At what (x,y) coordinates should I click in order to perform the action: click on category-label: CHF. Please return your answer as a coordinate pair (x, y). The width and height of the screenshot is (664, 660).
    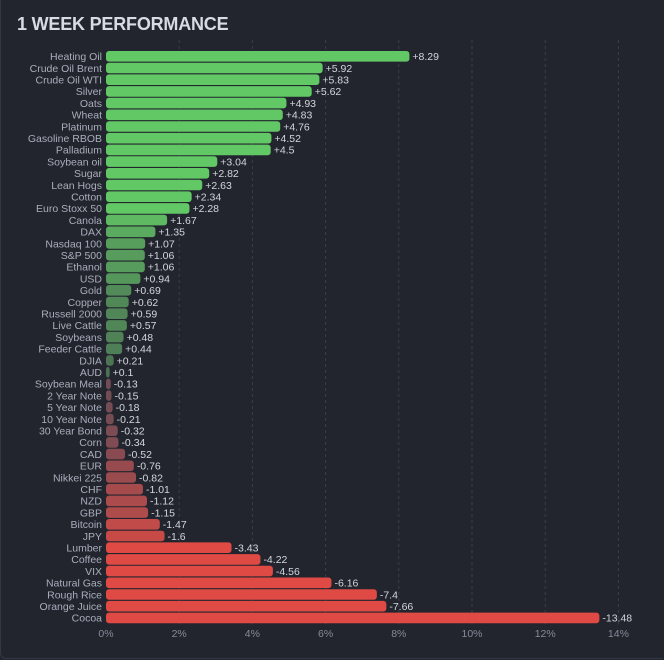
    Looking at the image, I should click on (91, 490).